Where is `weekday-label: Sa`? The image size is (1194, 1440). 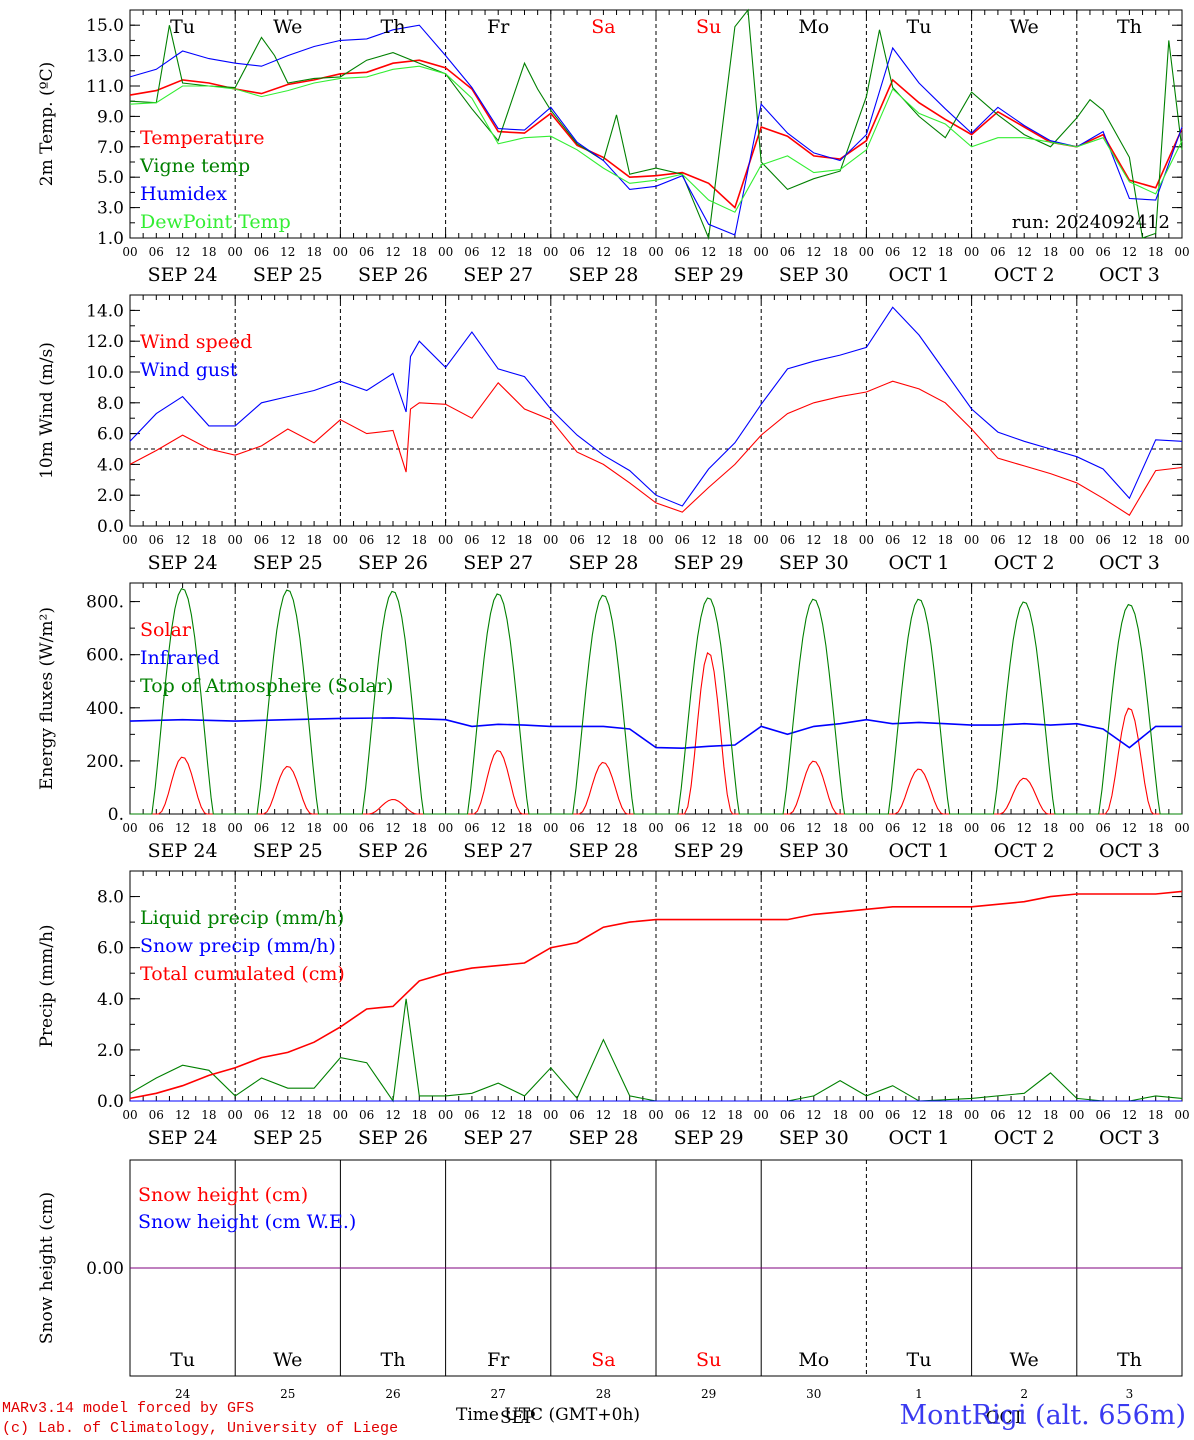
weekday-label: Sa is located at coordinates (603, 1360).